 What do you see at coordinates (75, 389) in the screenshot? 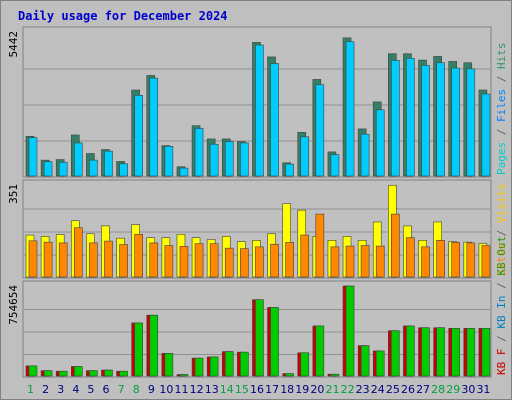
I see `x-tick-label-4: 4` at bounding box center [75, 389].